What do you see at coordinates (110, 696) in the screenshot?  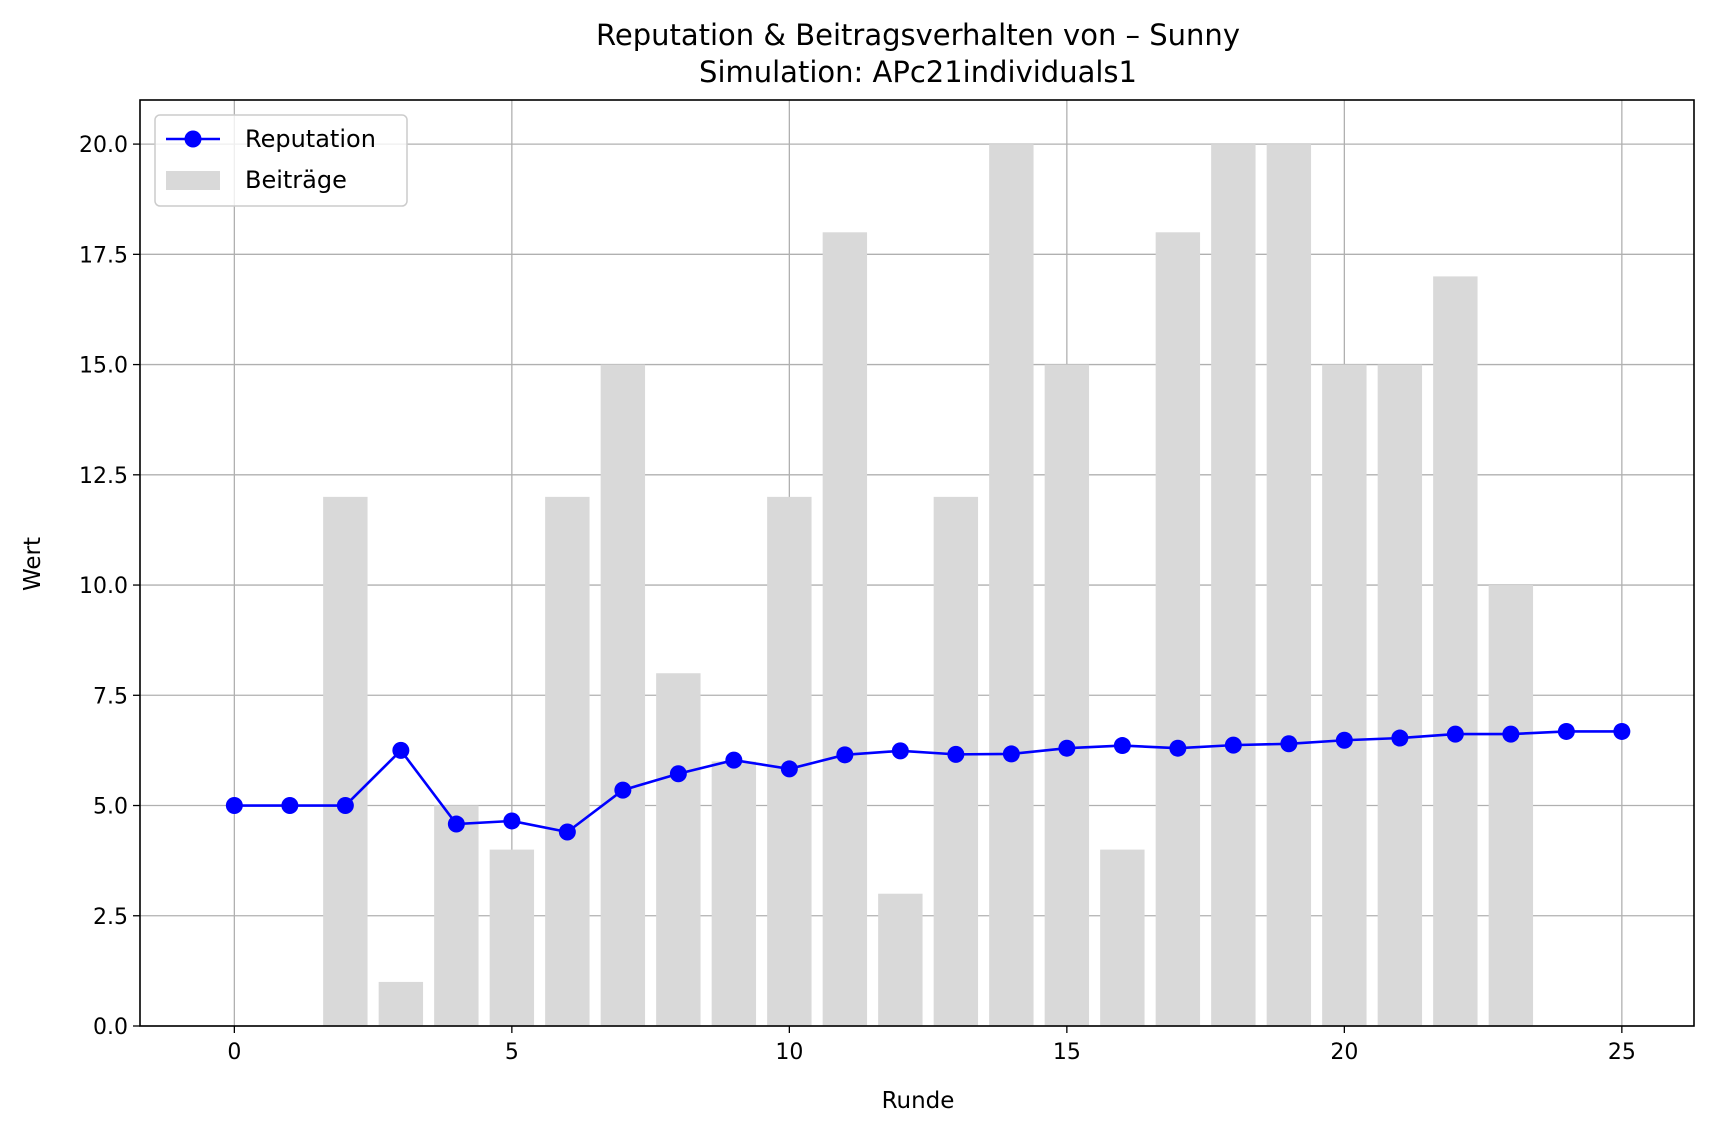 I see `y-tick-label: 7.5` at bounding box center [110, 696].